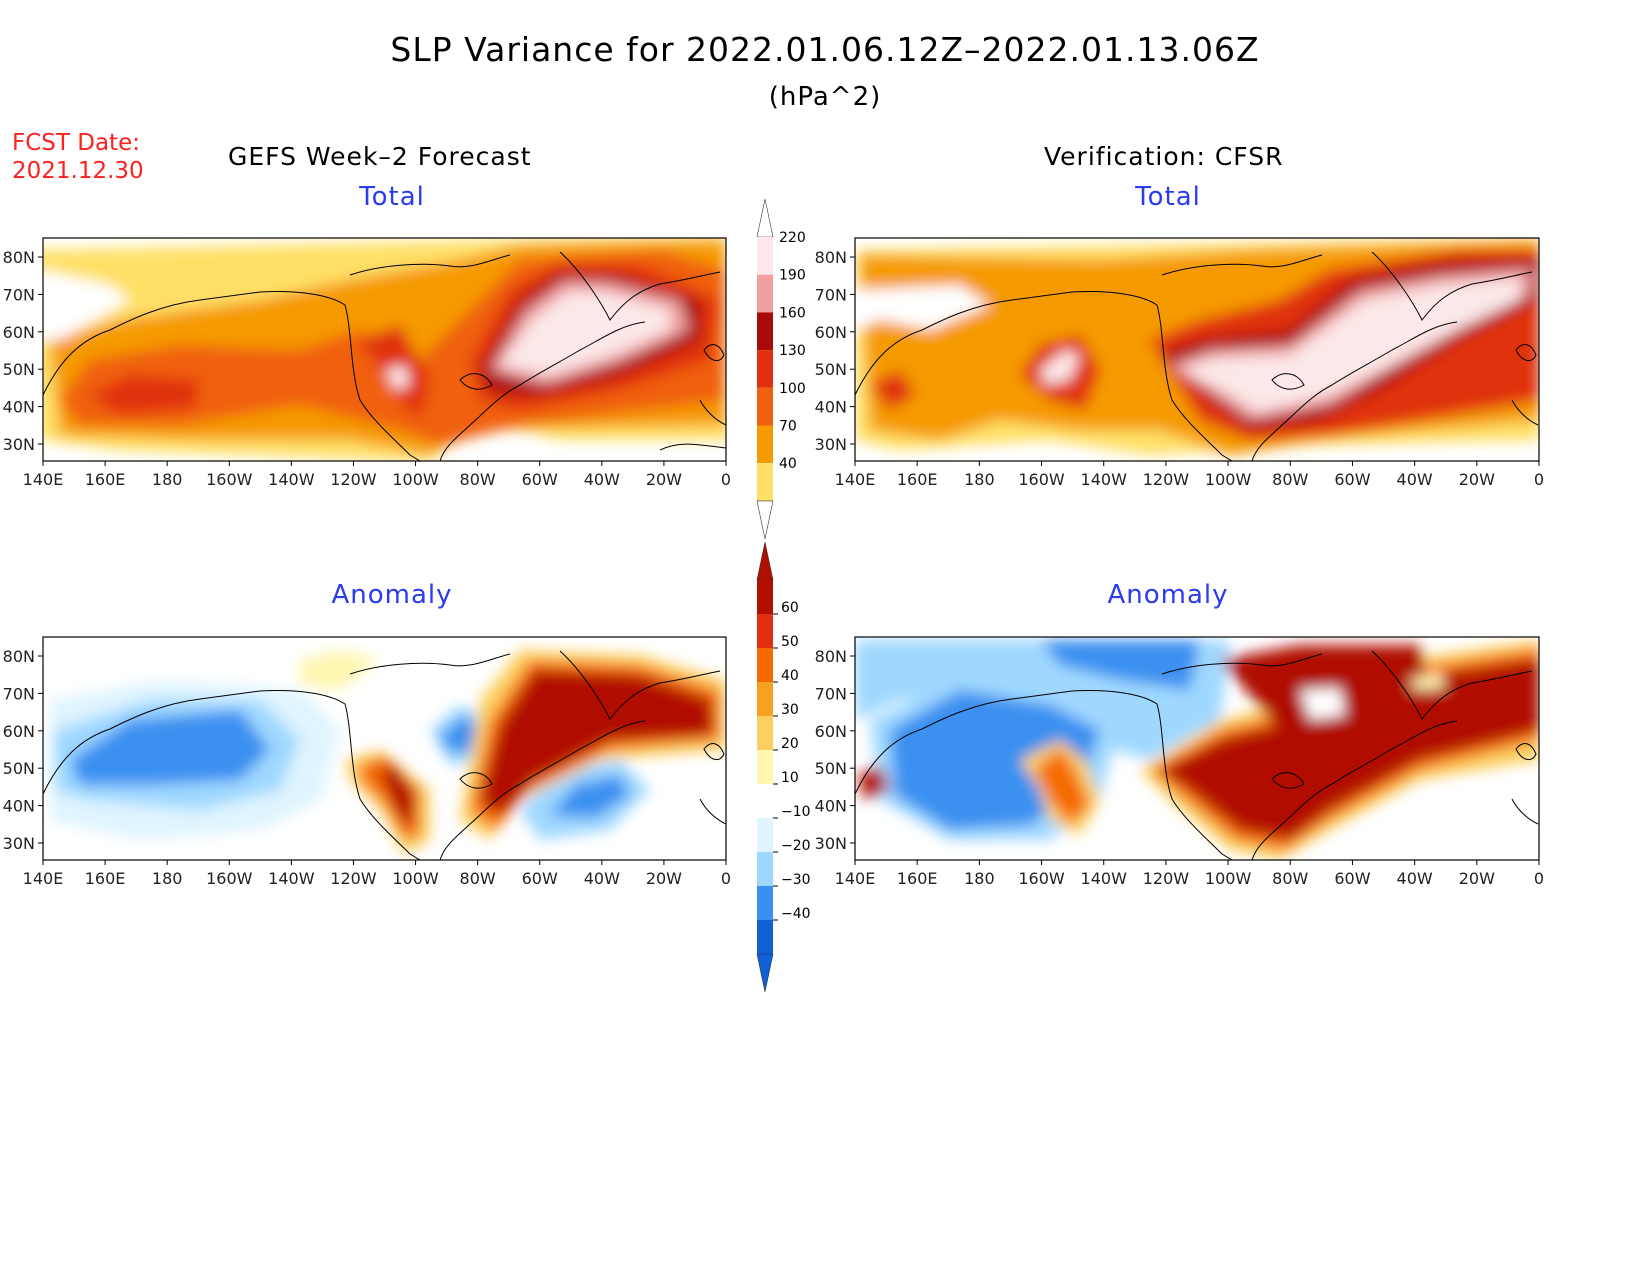 Image resolution: width=1650 pixels, height=1275 pixels. I want to click on lat-tick-label-forecast-total: 30N, so click(19, 444).